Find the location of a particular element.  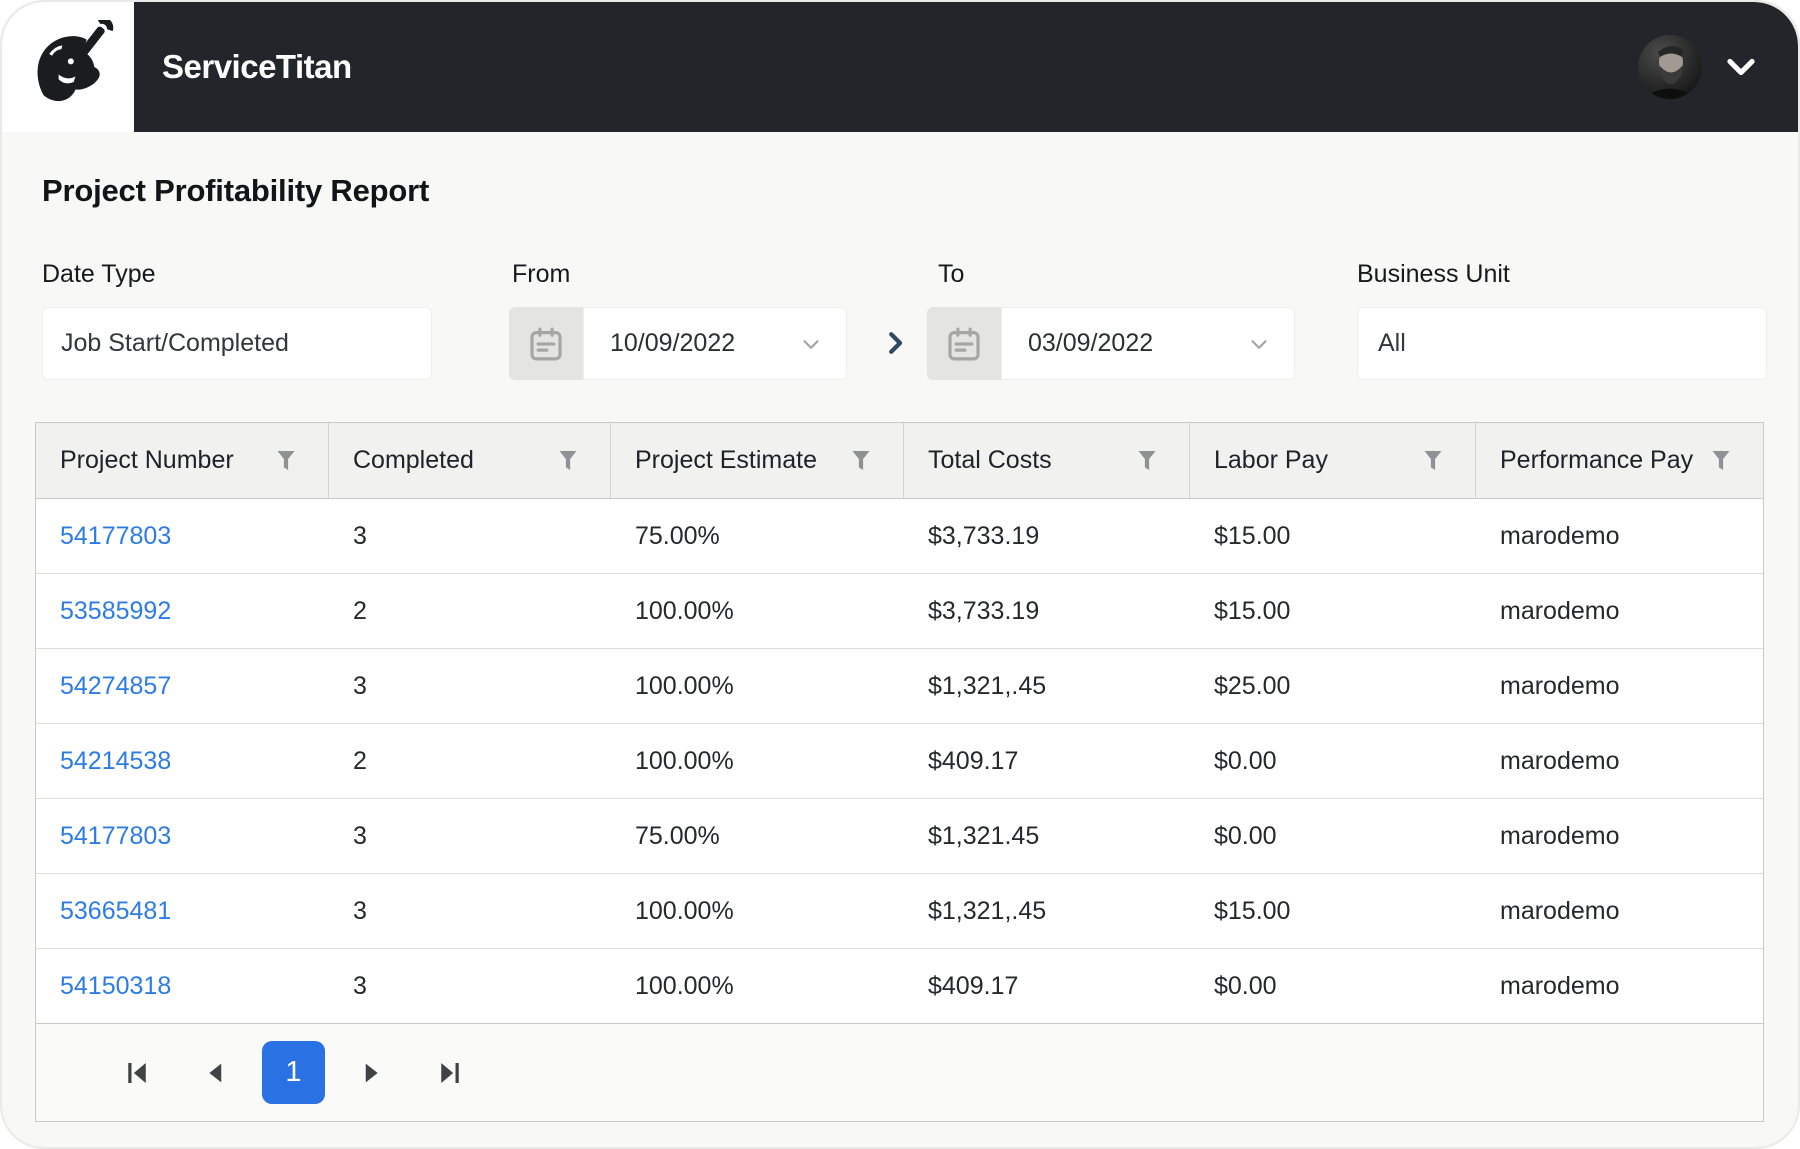

last-page-button is located at coordinates (450, 1072).